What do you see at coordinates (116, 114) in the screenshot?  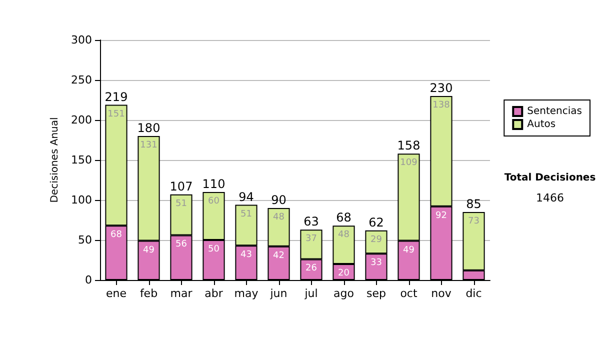 I see `data-label: 151` at bounding box center [116, 114].